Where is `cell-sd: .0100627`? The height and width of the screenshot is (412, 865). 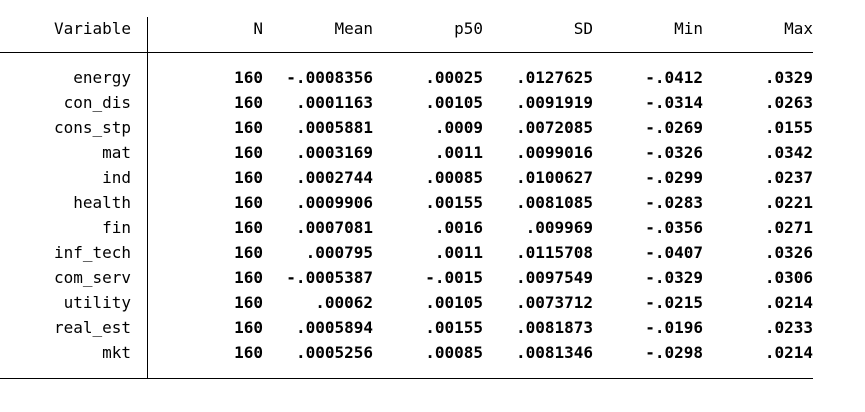 cell-sd: .0100627 is located at coordinates (554, 177).